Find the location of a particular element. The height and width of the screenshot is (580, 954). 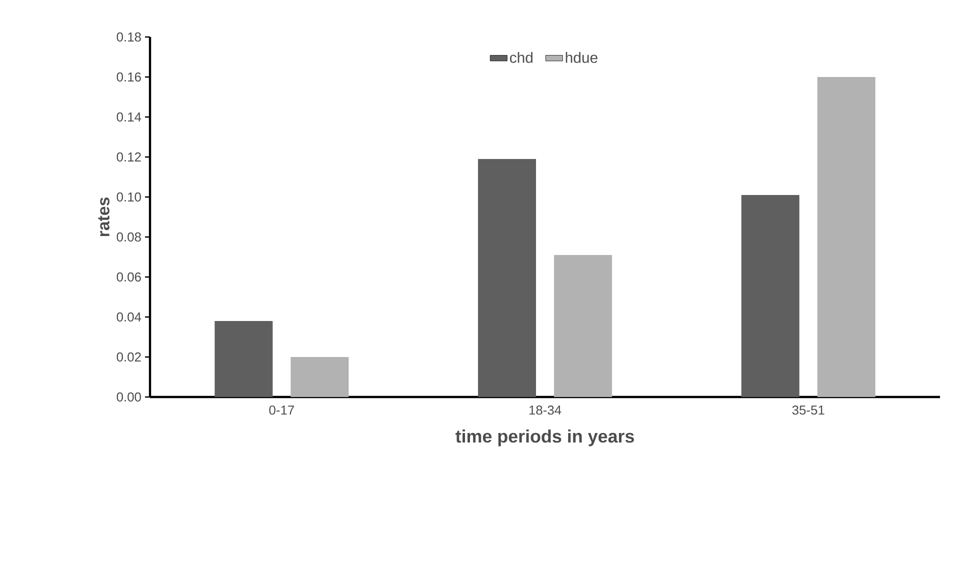

y-tick-label: 0.02 is located at coordinates (128, 357).